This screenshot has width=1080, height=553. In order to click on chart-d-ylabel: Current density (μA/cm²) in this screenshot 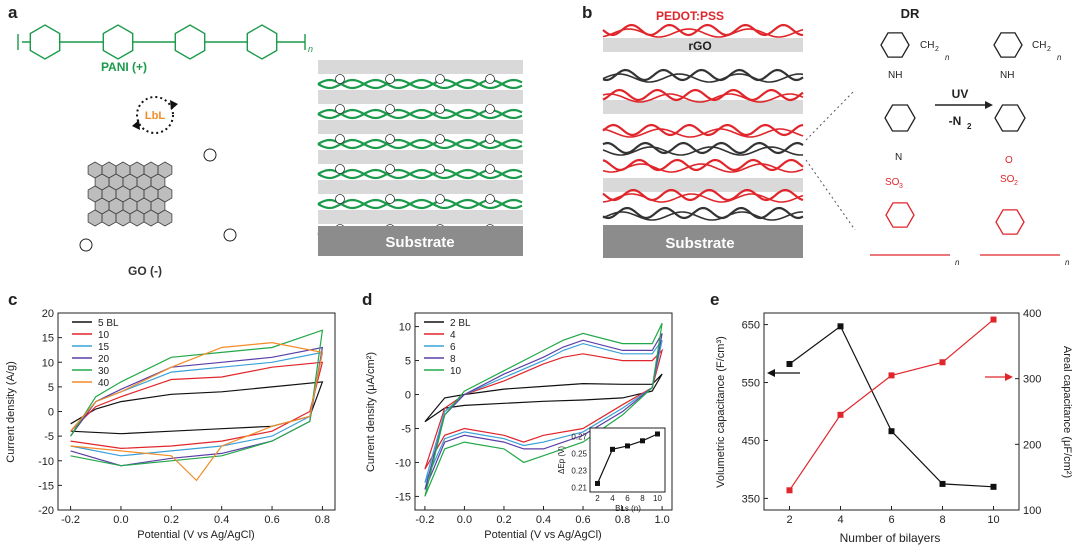, I will do `click(371, 412)`.